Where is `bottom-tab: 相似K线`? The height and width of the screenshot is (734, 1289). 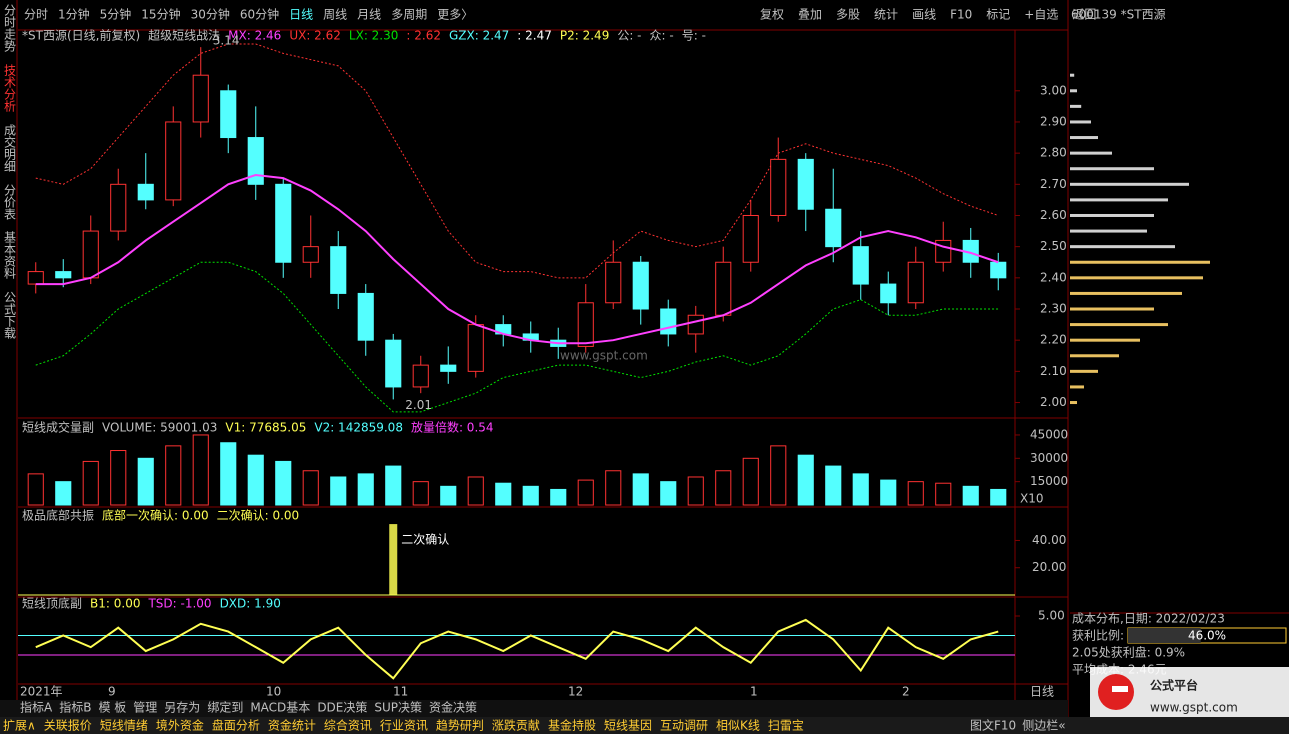
bottom-tab: 相似K线 is located at coordinates (738, 726).